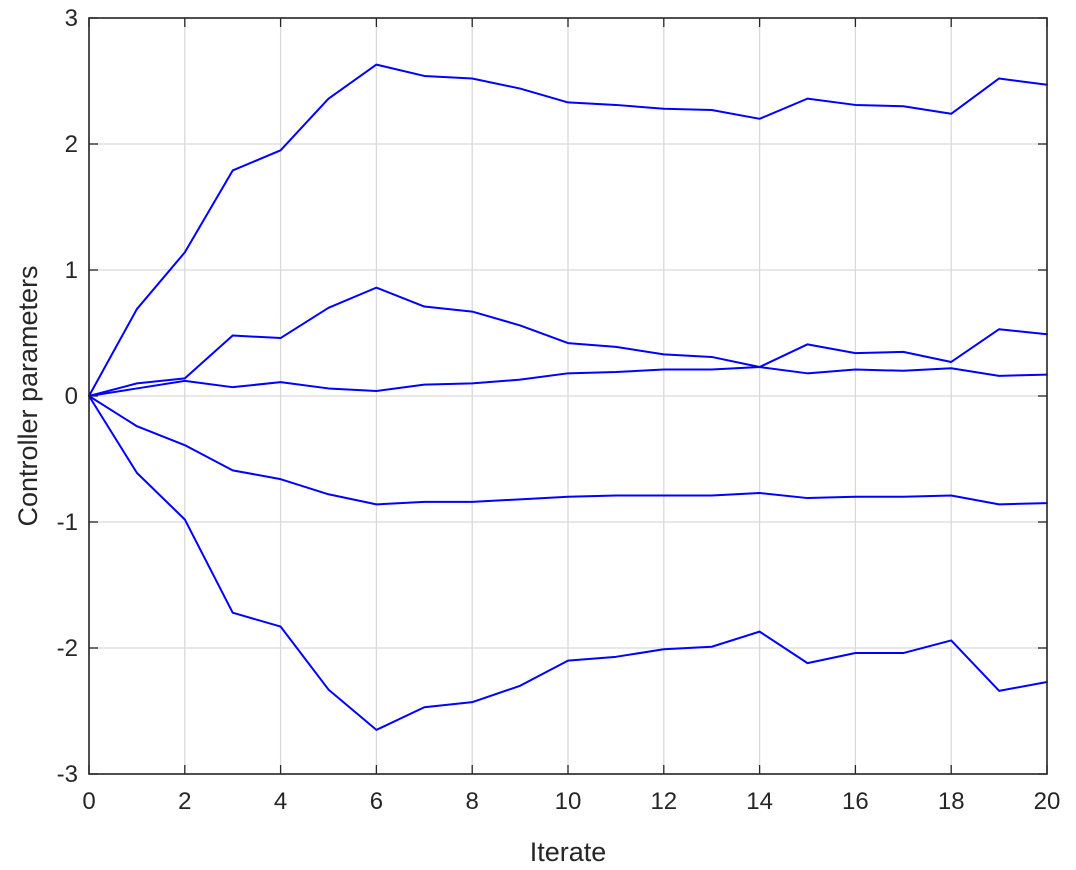 Image resolution: width=1076 pixels, height=870 pixels. What do you see at coordinates (280, 801) in the screenshot?
I see `x-tick-label: 4` at bounding box center [280, 801].